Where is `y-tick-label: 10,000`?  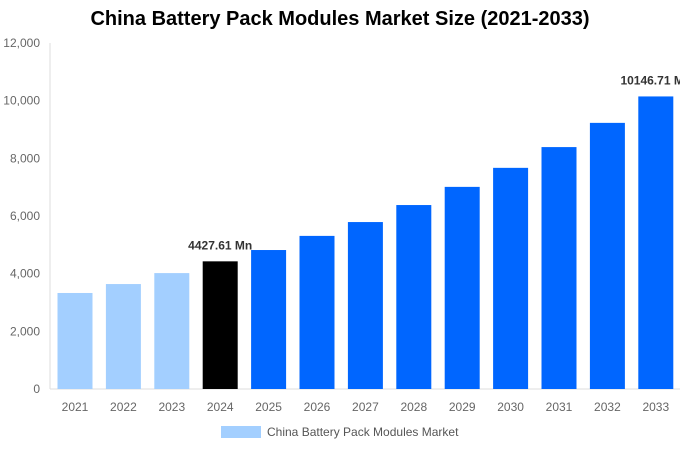 y-tick-label: 10,000 is located at coordinates (21, 101).